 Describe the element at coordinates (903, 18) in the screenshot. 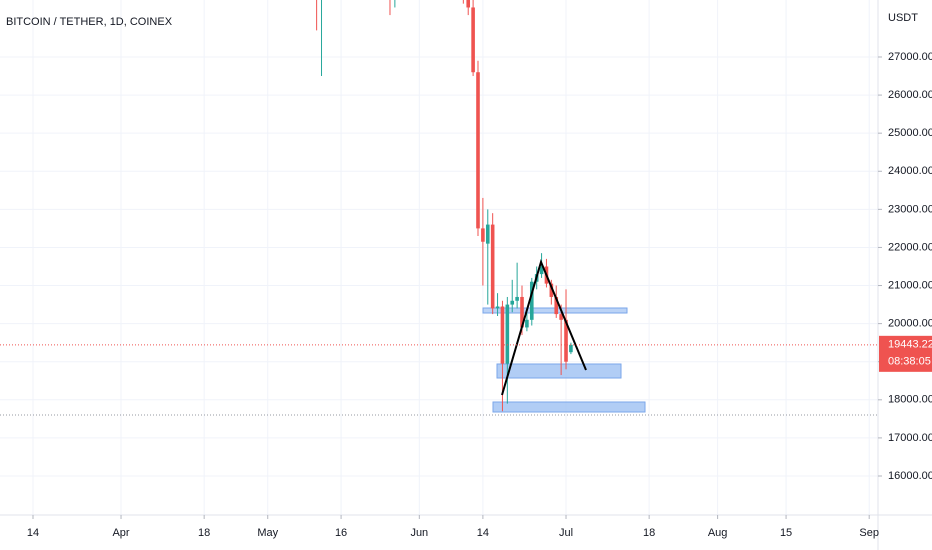

I see `y-axis-unit: USDT` at that location.